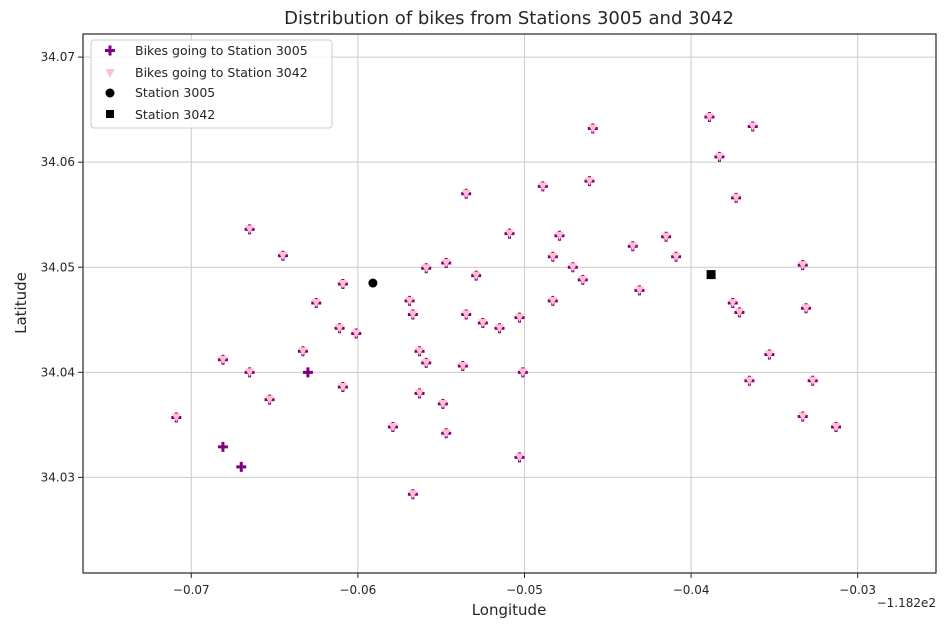 This screenshot has height=633, width=948. Describe the element at coordinates (21, 303) in the screenshot. I see `y-axis-label: Latitude` at that location.